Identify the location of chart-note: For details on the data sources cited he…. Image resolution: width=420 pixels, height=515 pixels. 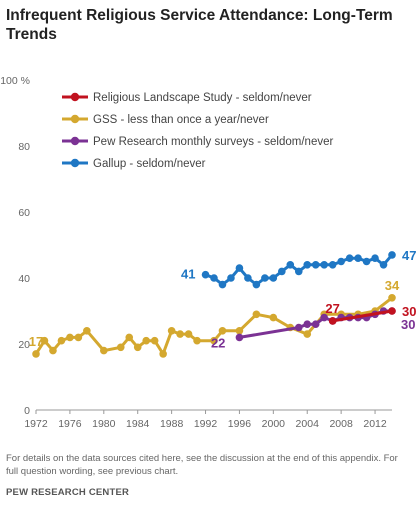
(202, 465).